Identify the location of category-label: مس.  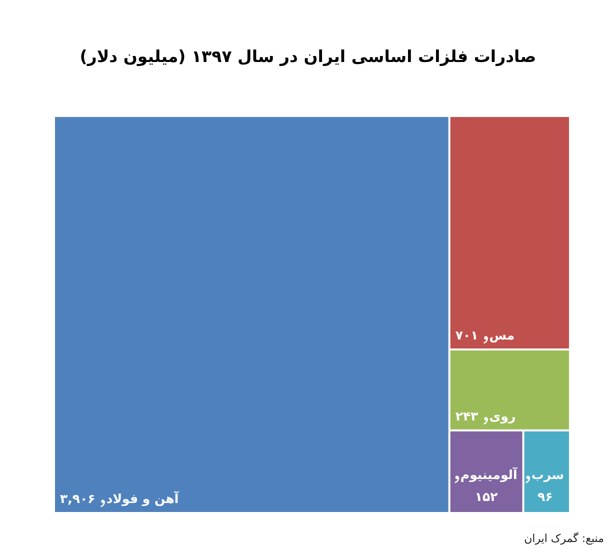
(502, 335).